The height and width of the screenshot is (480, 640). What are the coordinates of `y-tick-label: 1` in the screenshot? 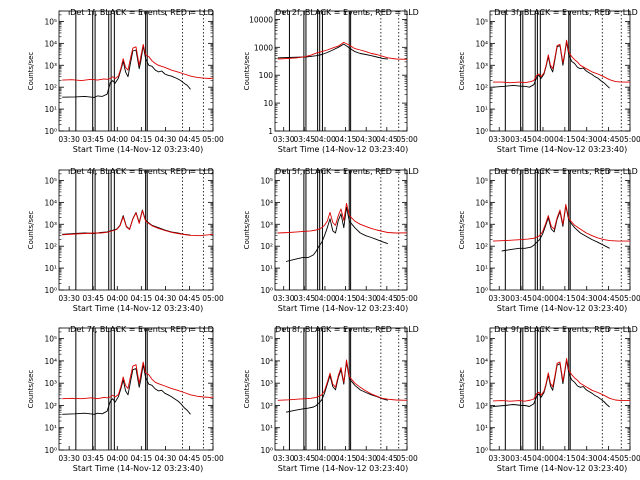 It's located at (270, 131).